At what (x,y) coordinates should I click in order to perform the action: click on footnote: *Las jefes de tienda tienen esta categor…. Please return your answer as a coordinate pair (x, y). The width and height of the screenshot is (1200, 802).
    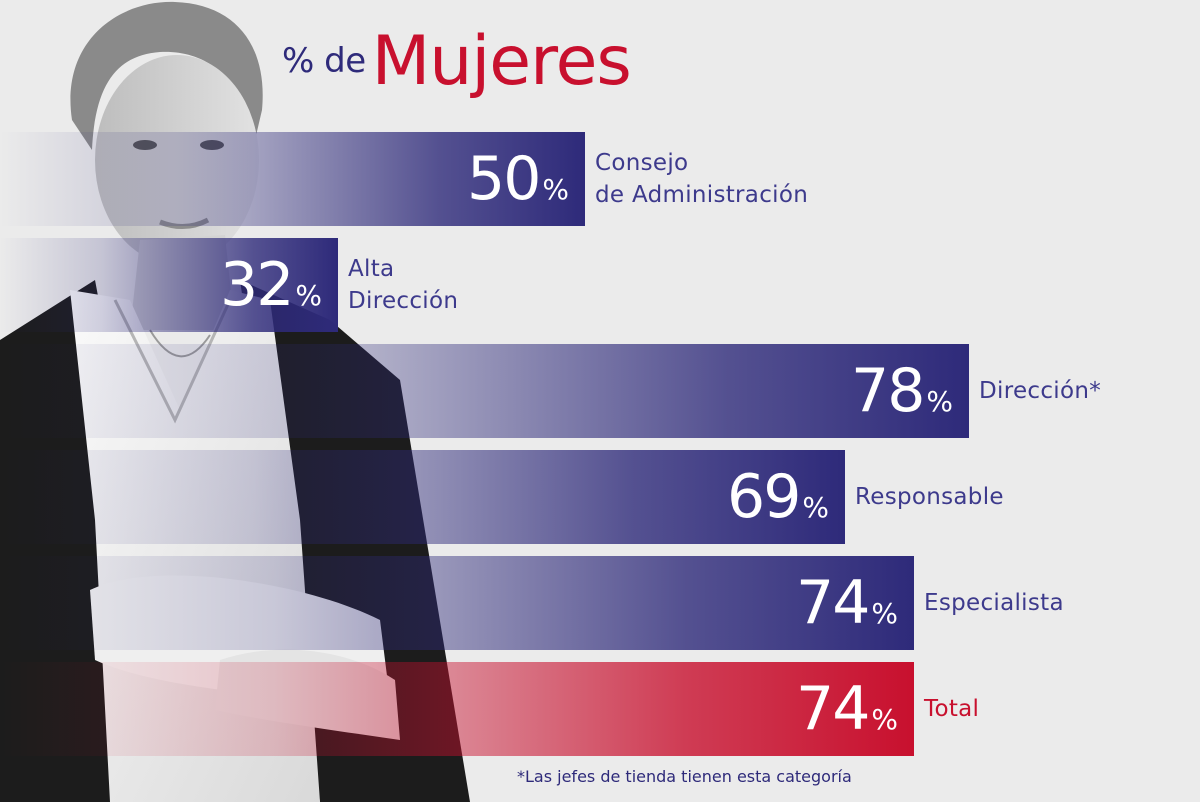
    Looking at the image, I should click on (684, 776).